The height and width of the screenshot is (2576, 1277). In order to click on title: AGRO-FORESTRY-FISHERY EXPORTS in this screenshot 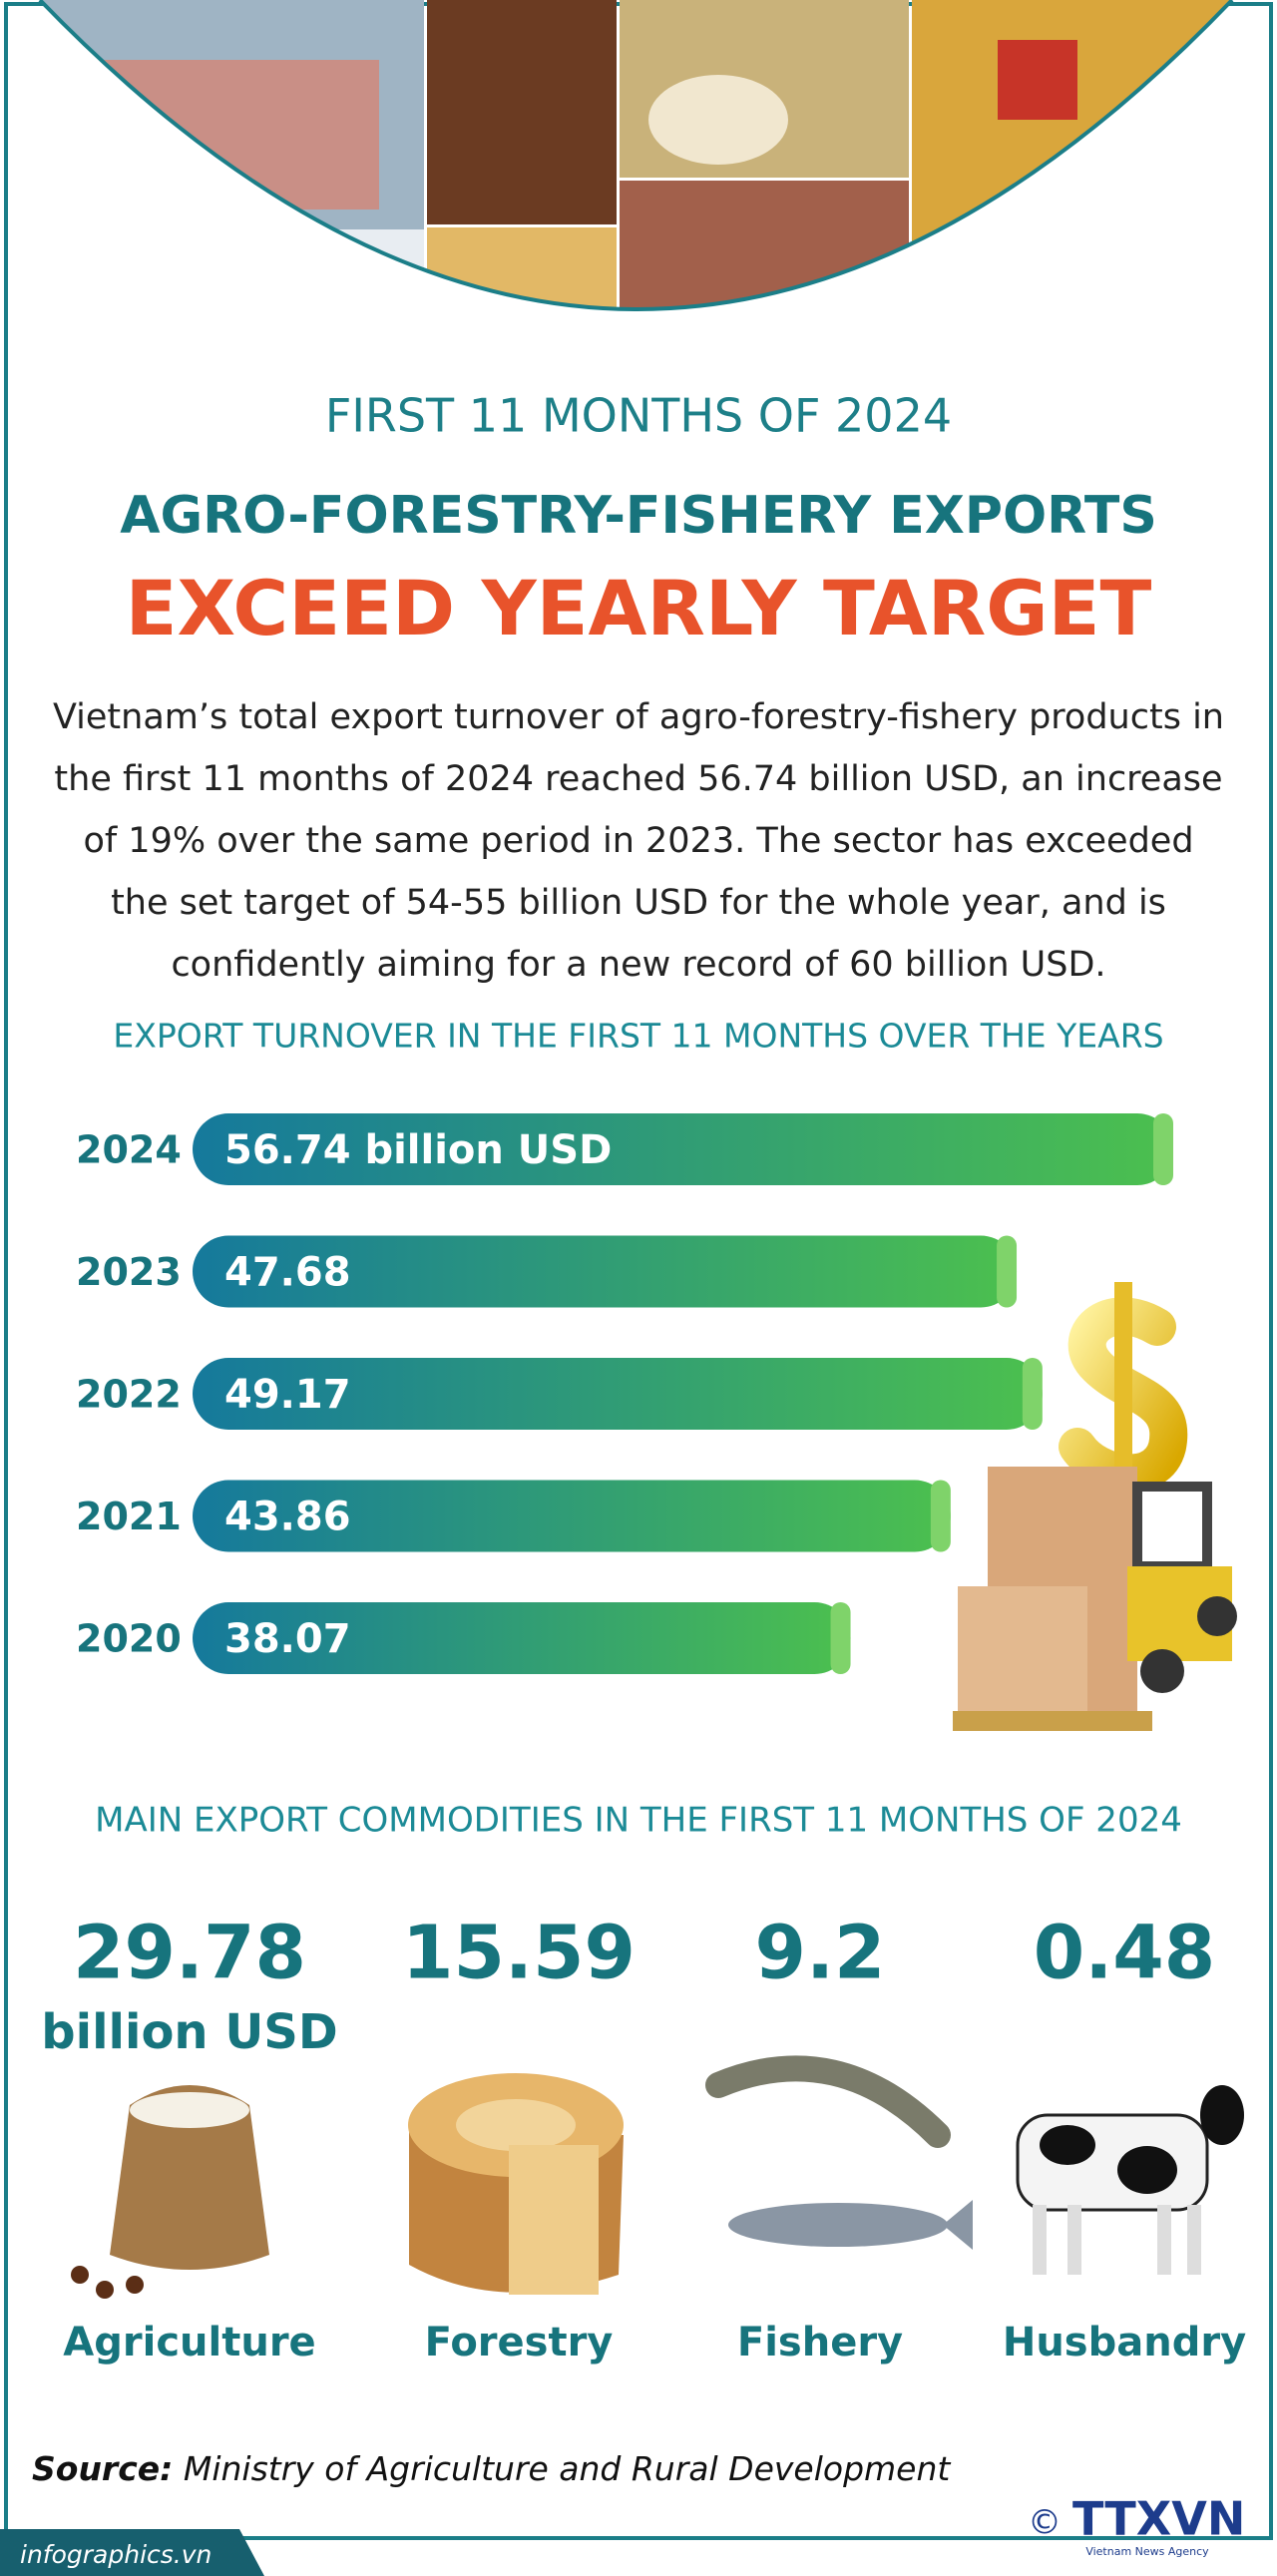, I will do `click(638, 516)`.